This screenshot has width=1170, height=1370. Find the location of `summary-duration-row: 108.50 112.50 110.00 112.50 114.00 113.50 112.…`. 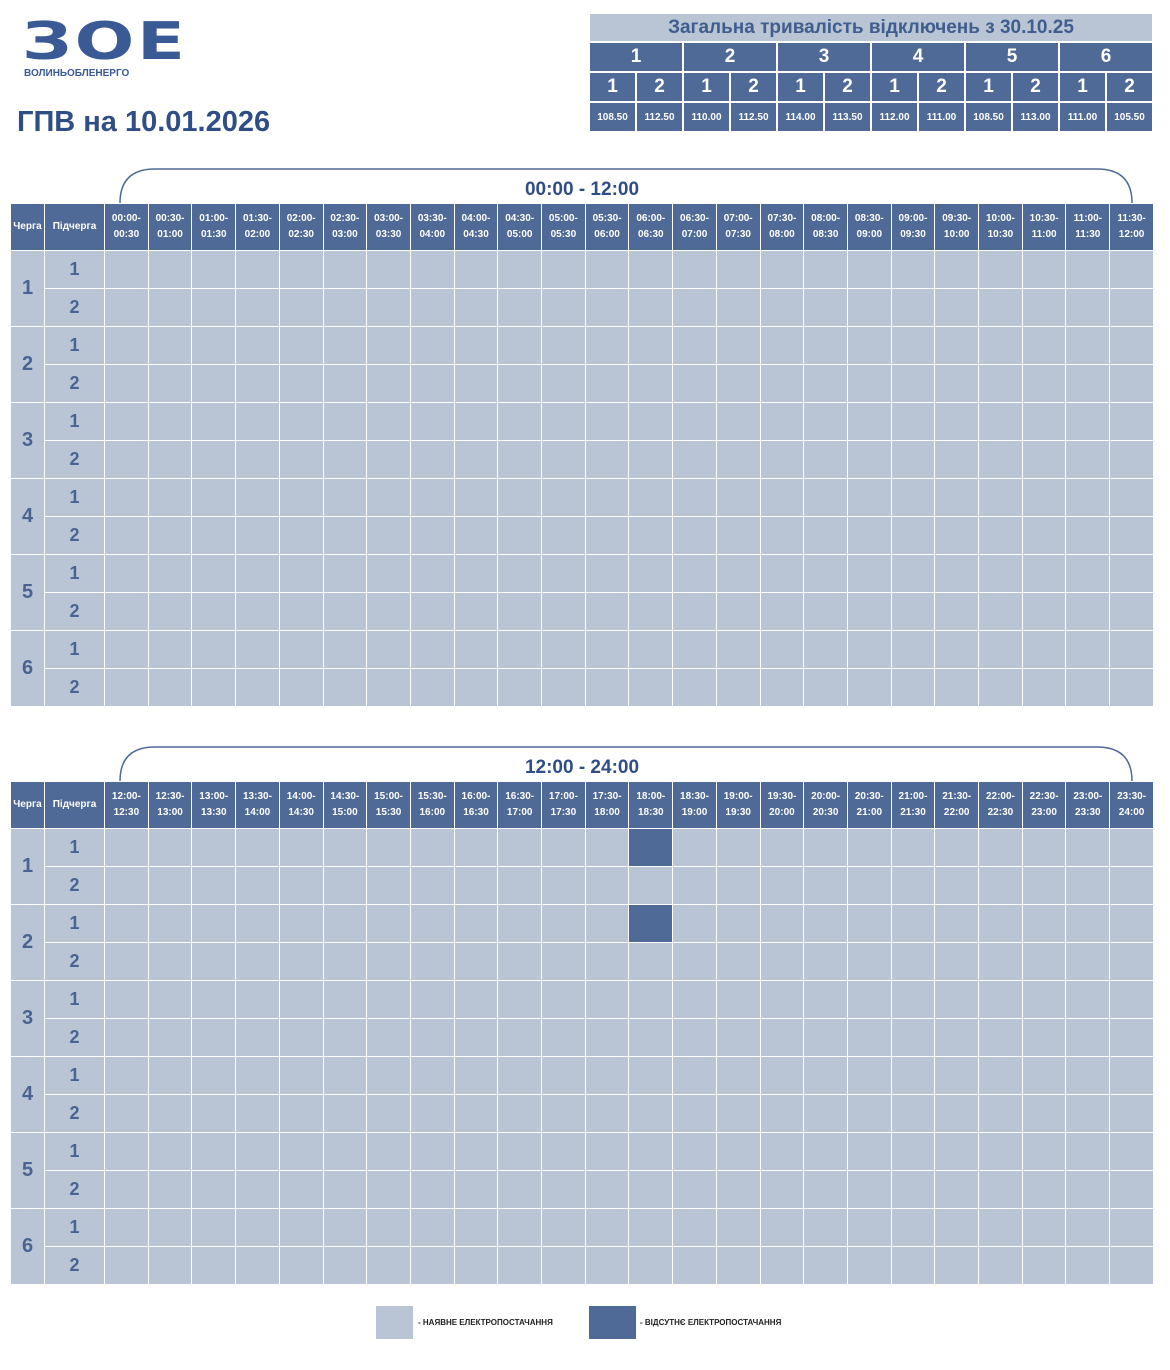

summary-duration-row: 108.50 112.50 110.00 112.50 114.00 113.50 112.… is located at coordinates (871, 117).